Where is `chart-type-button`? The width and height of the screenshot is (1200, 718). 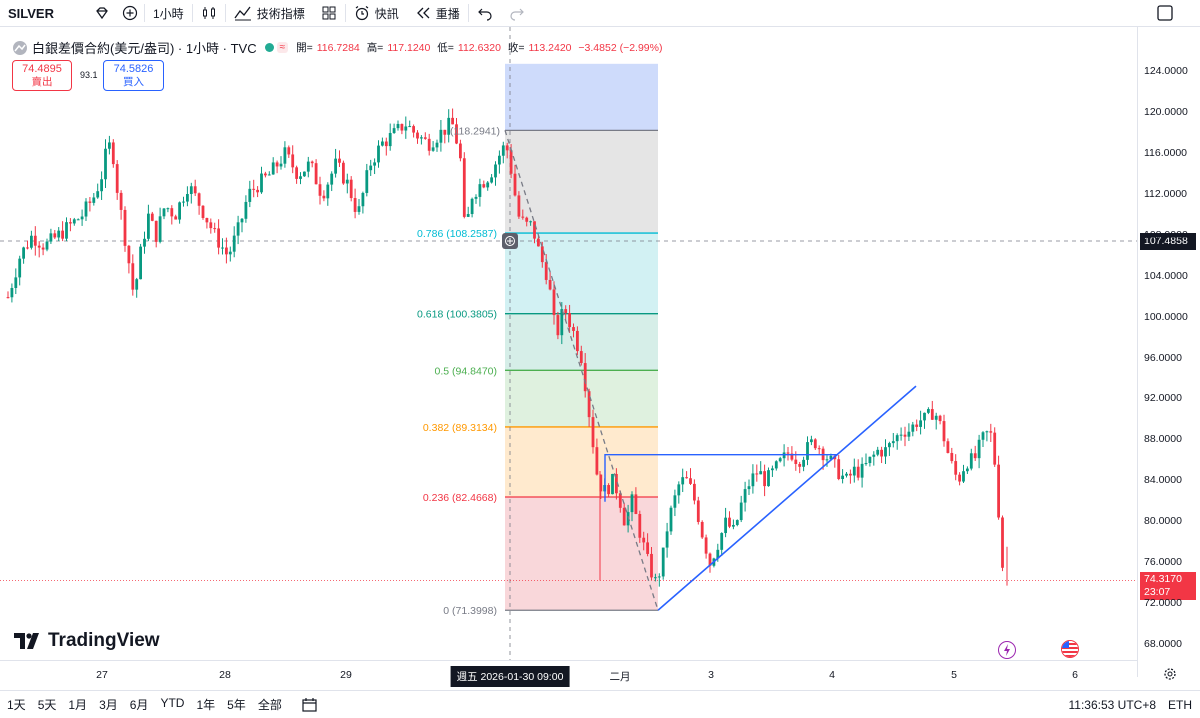 chart-type-button is located at coordinates (209, 13).